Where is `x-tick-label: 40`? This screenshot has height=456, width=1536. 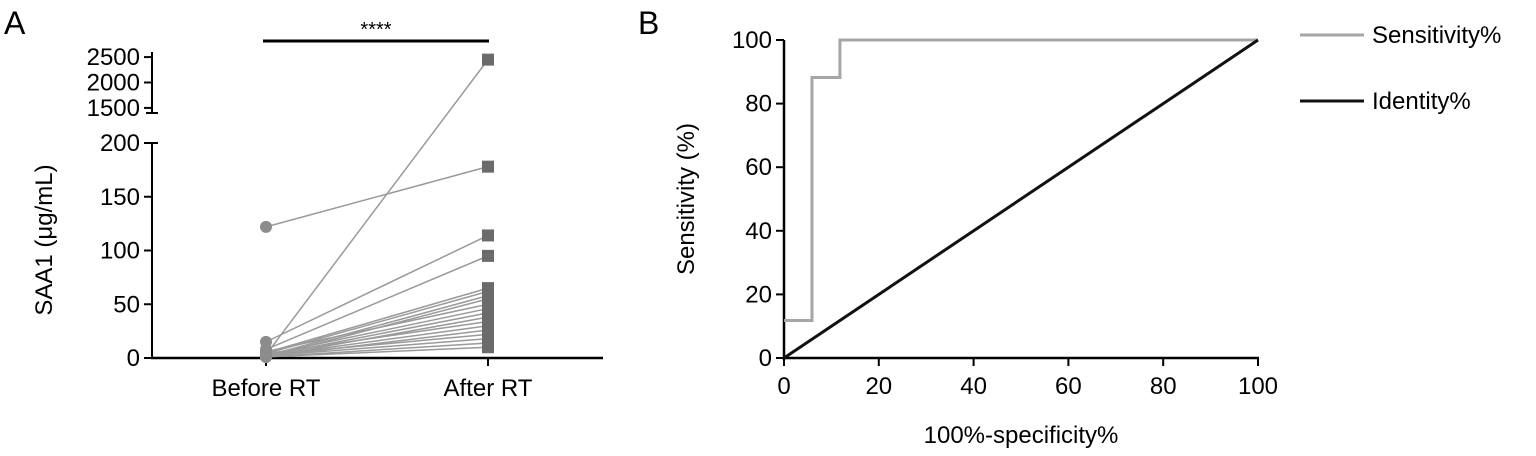
x-tick-label: 40 is located at coordinates (973, 386).